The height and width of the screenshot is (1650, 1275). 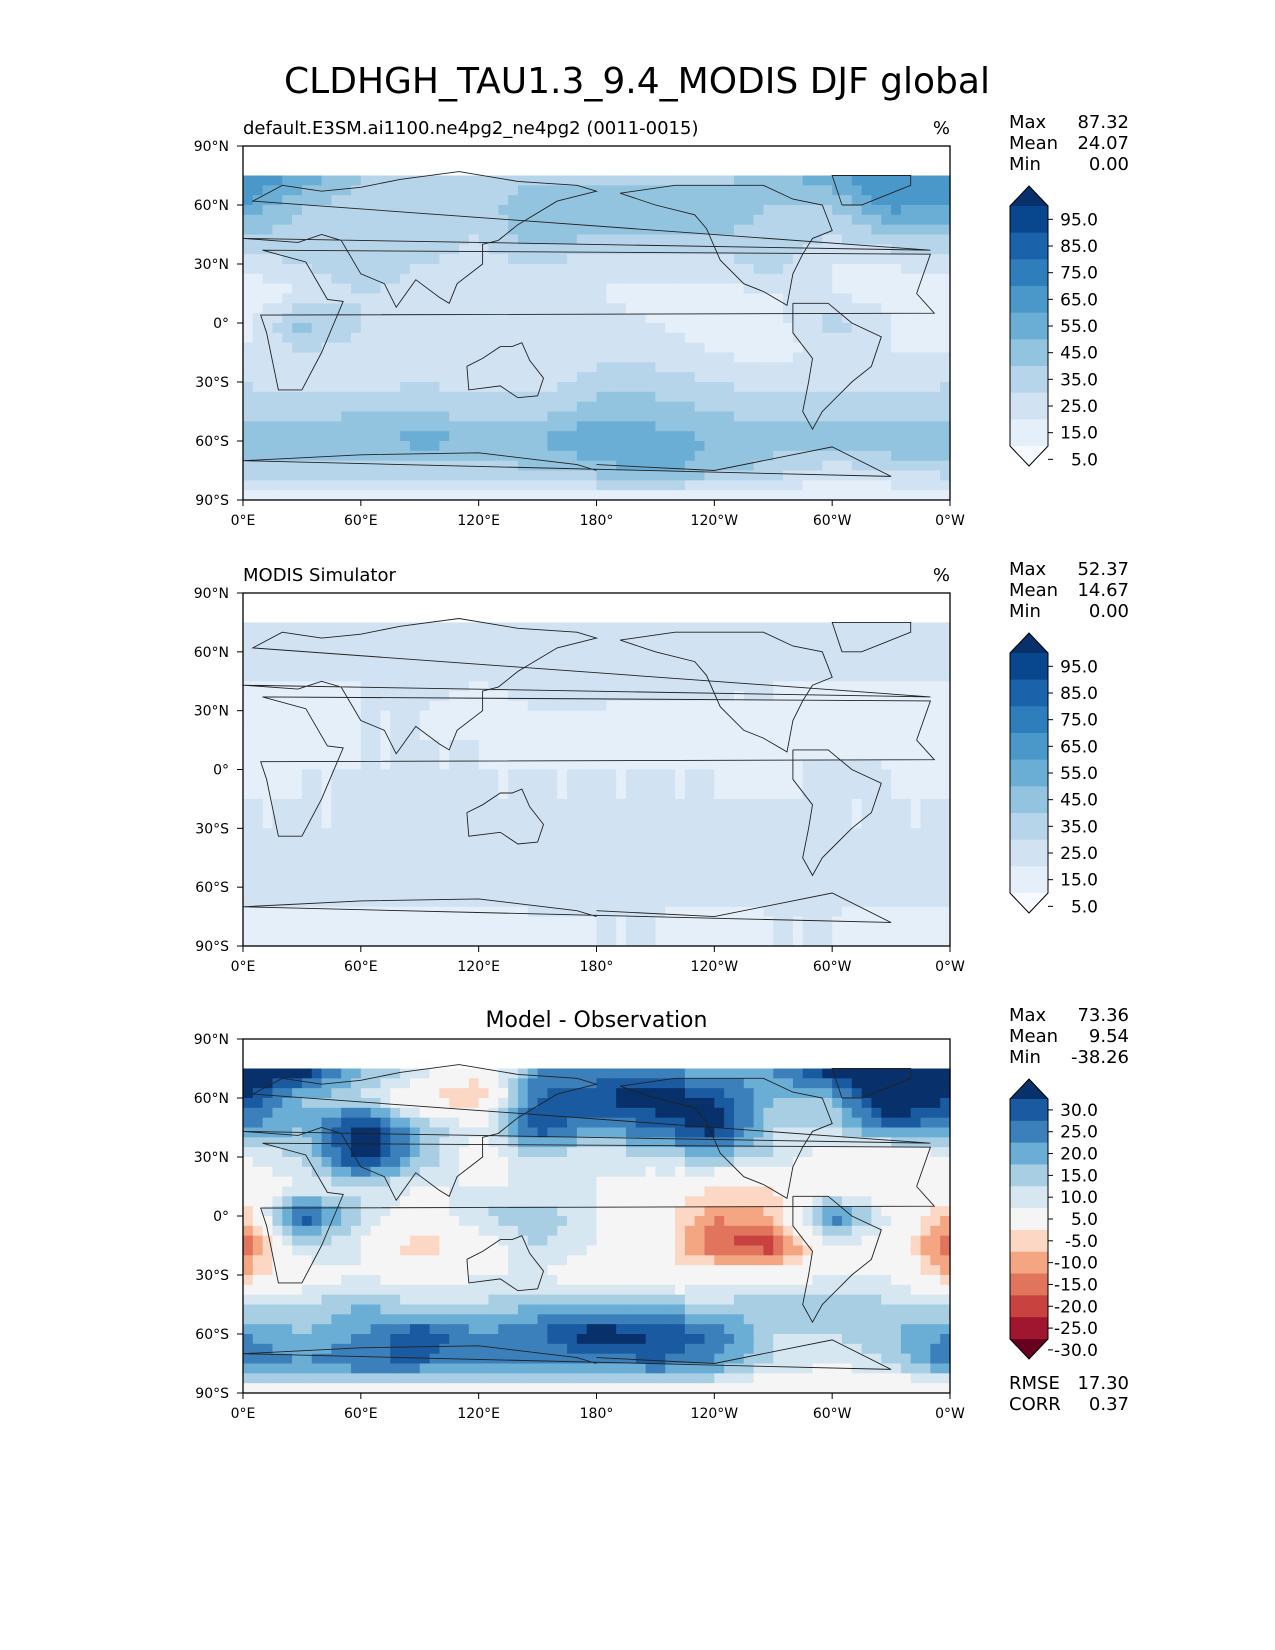 I want to click on y-tick-label: 90°N, so click(x=211, y=147).